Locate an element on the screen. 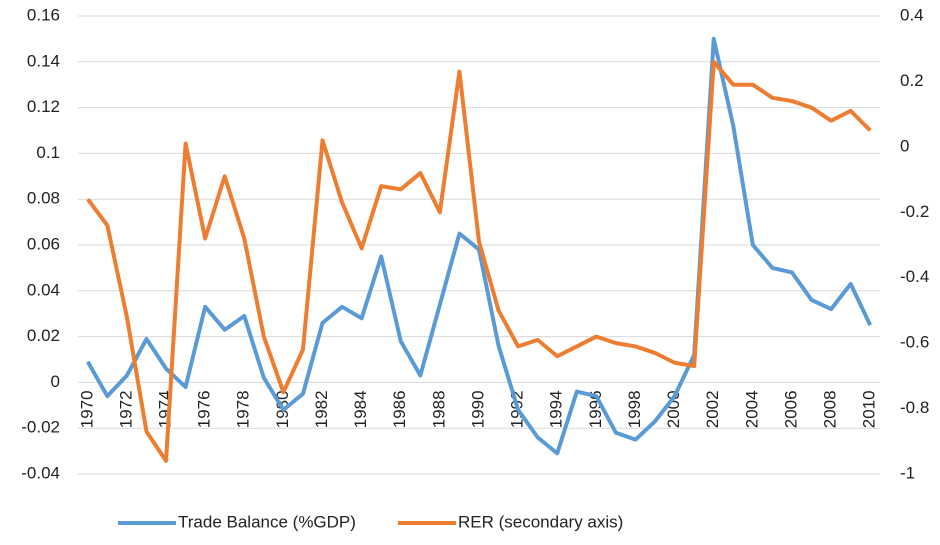 This screenshot has height=545, width=940. x-tick-label: 1982 is located at coordinates (321, 409).